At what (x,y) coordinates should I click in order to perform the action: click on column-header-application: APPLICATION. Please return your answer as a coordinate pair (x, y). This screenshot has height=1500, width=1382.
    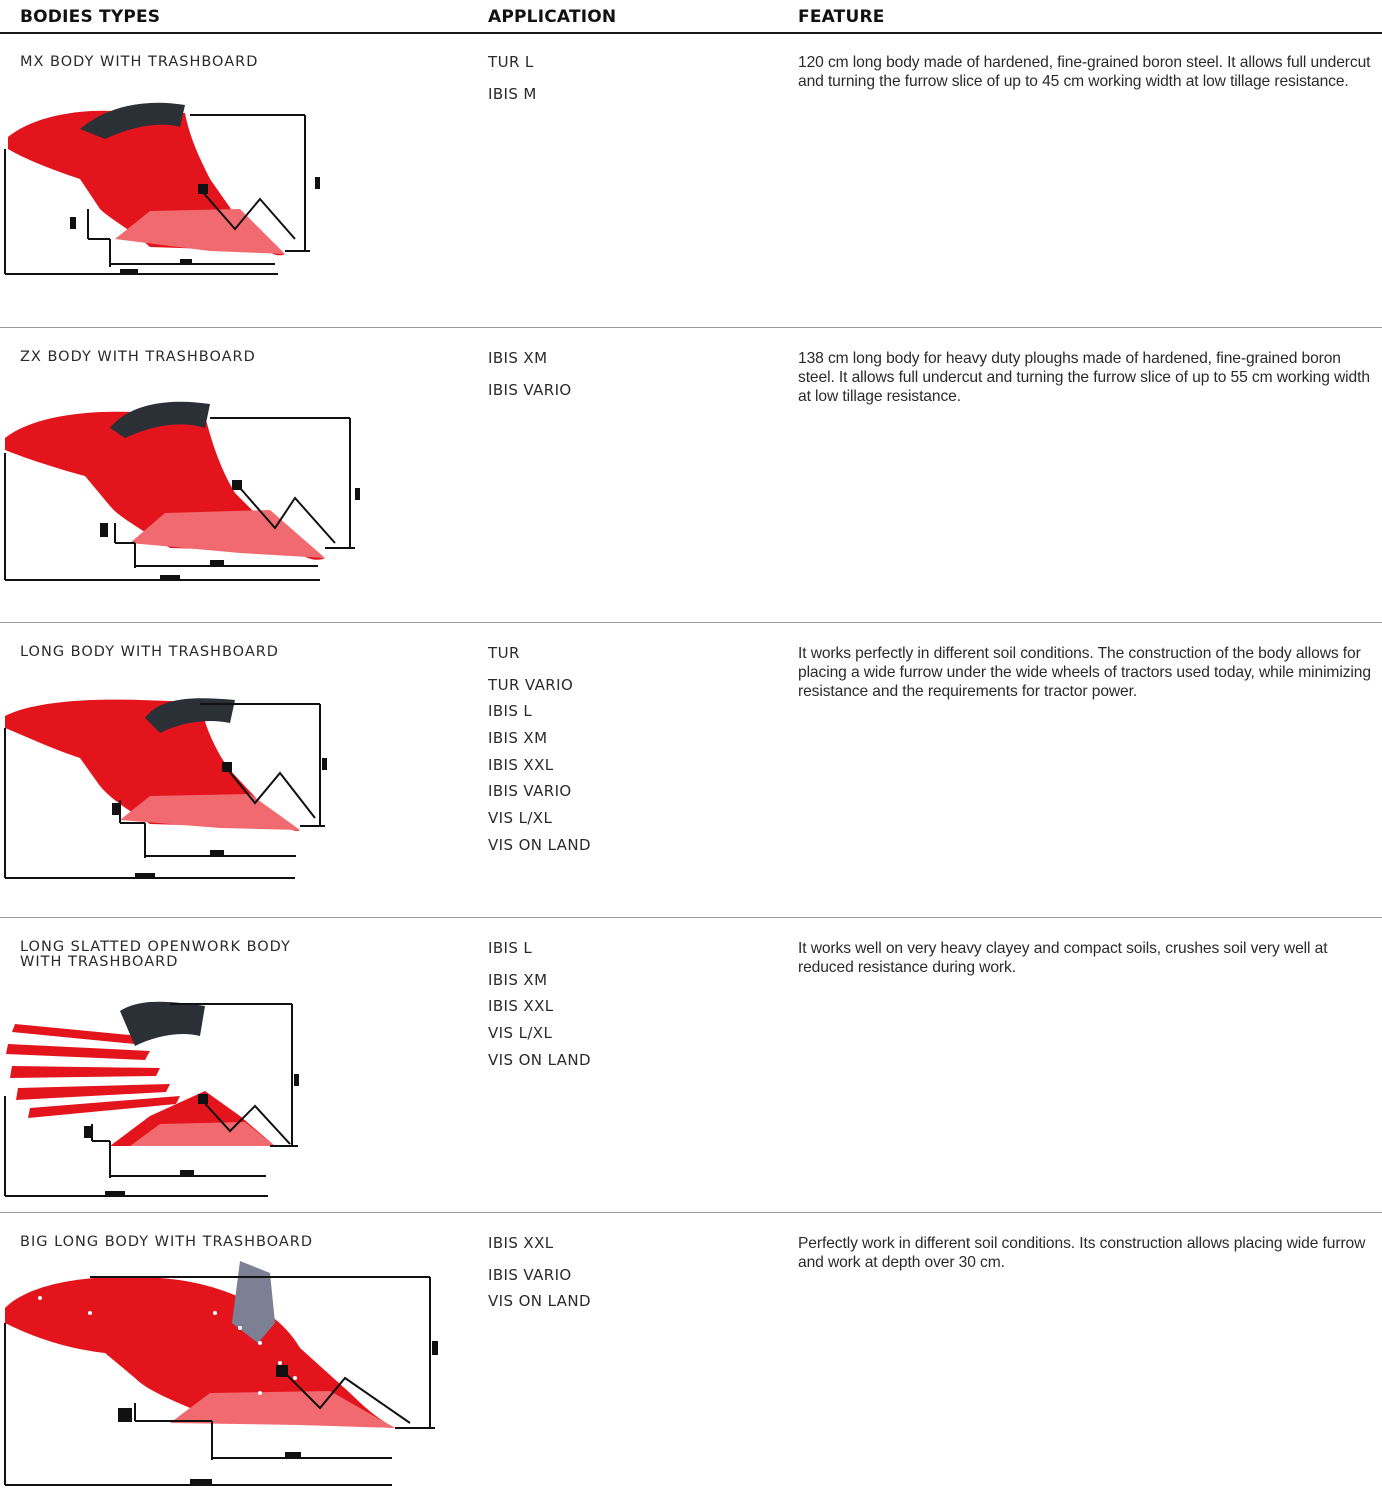
    Looking at the image, I should click on (552, 17).